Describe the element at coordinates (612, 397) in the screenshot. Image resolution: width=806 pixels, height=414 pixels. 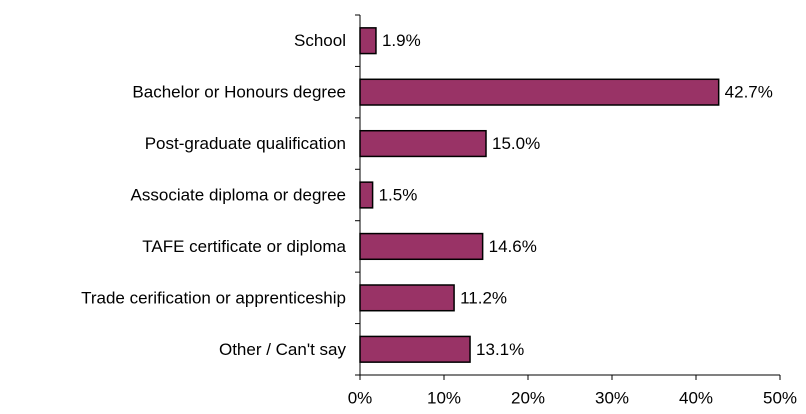
I see `x-tick-label: 30%` at that location.